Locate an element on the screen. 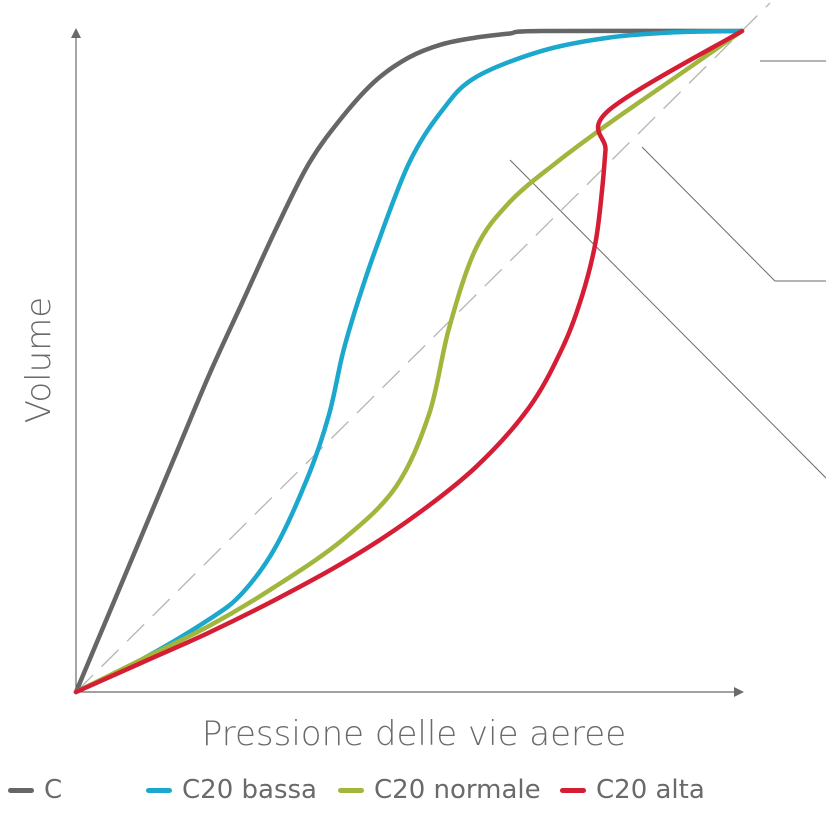 This screenshot has height=819, width=826. legend-item: C20 alta is located at coordinates (632, 790).